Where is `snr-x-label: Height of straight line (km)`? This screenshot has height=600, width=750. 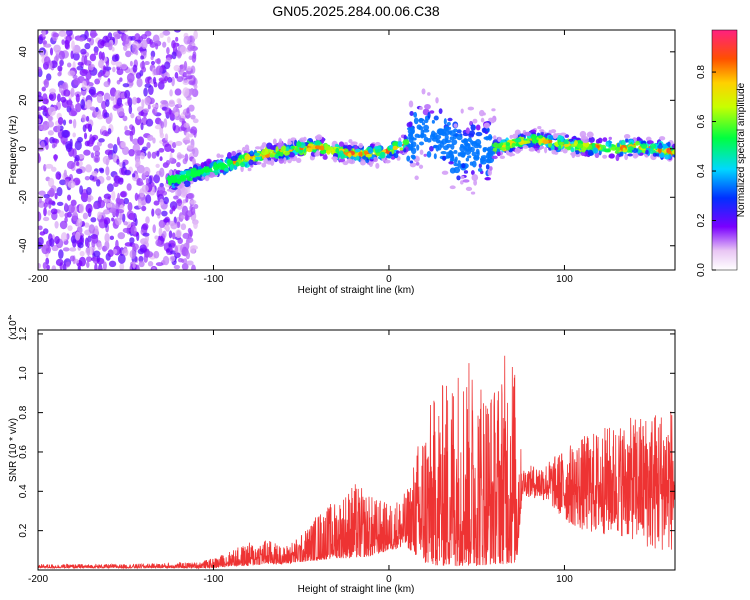 snr-x-label: Height of straight line (km) is located at coordinates (356, 589).